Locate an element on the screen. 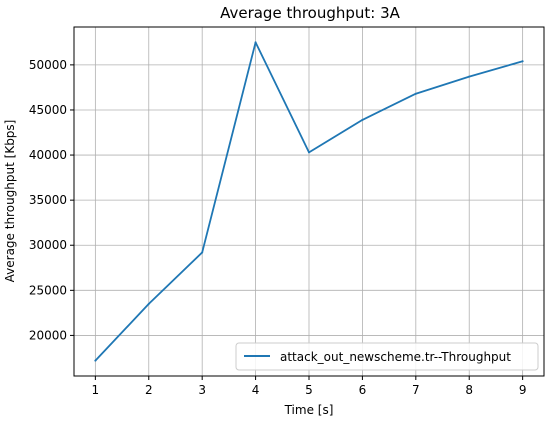 The height and width of the screenshot is (422, 550). legend-label: attack_out_newscheme.tr--Throughput is located at coordinates (395, 357).